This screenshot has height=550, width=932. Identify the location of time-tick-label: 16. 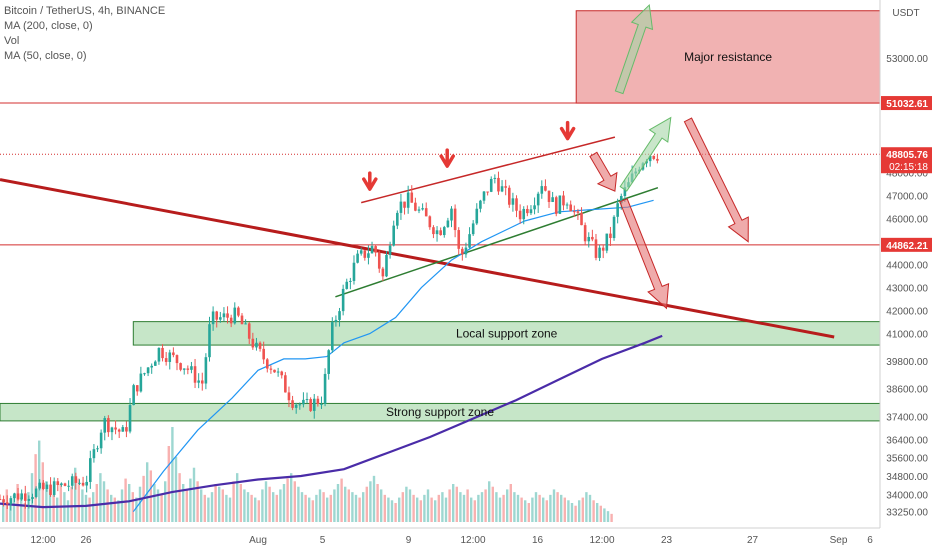
(538, 540).